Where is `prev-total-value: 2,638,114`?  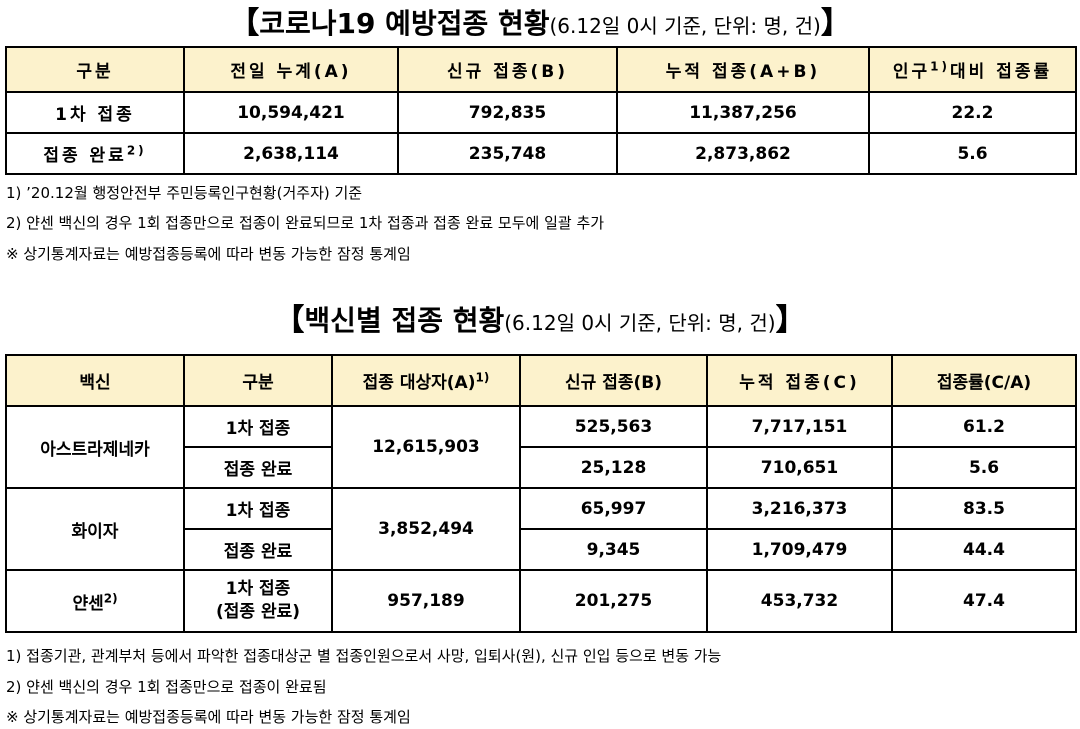 prev-total-value: 2,638,114 is located at coordinates (291, 153).